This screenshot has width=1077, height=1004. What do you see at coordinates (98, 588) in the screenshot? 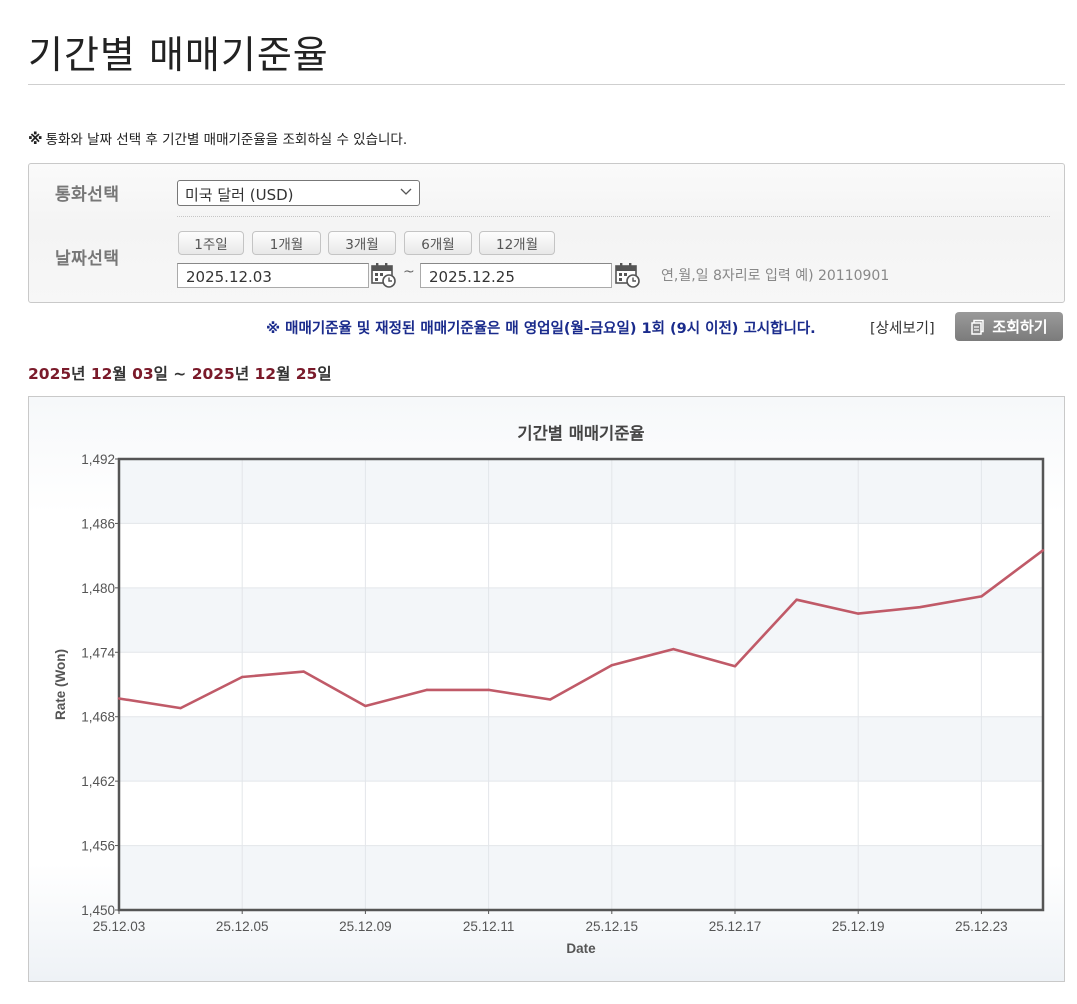
I see `y-tick-label: 1,480` at bounding box center [98, 588].